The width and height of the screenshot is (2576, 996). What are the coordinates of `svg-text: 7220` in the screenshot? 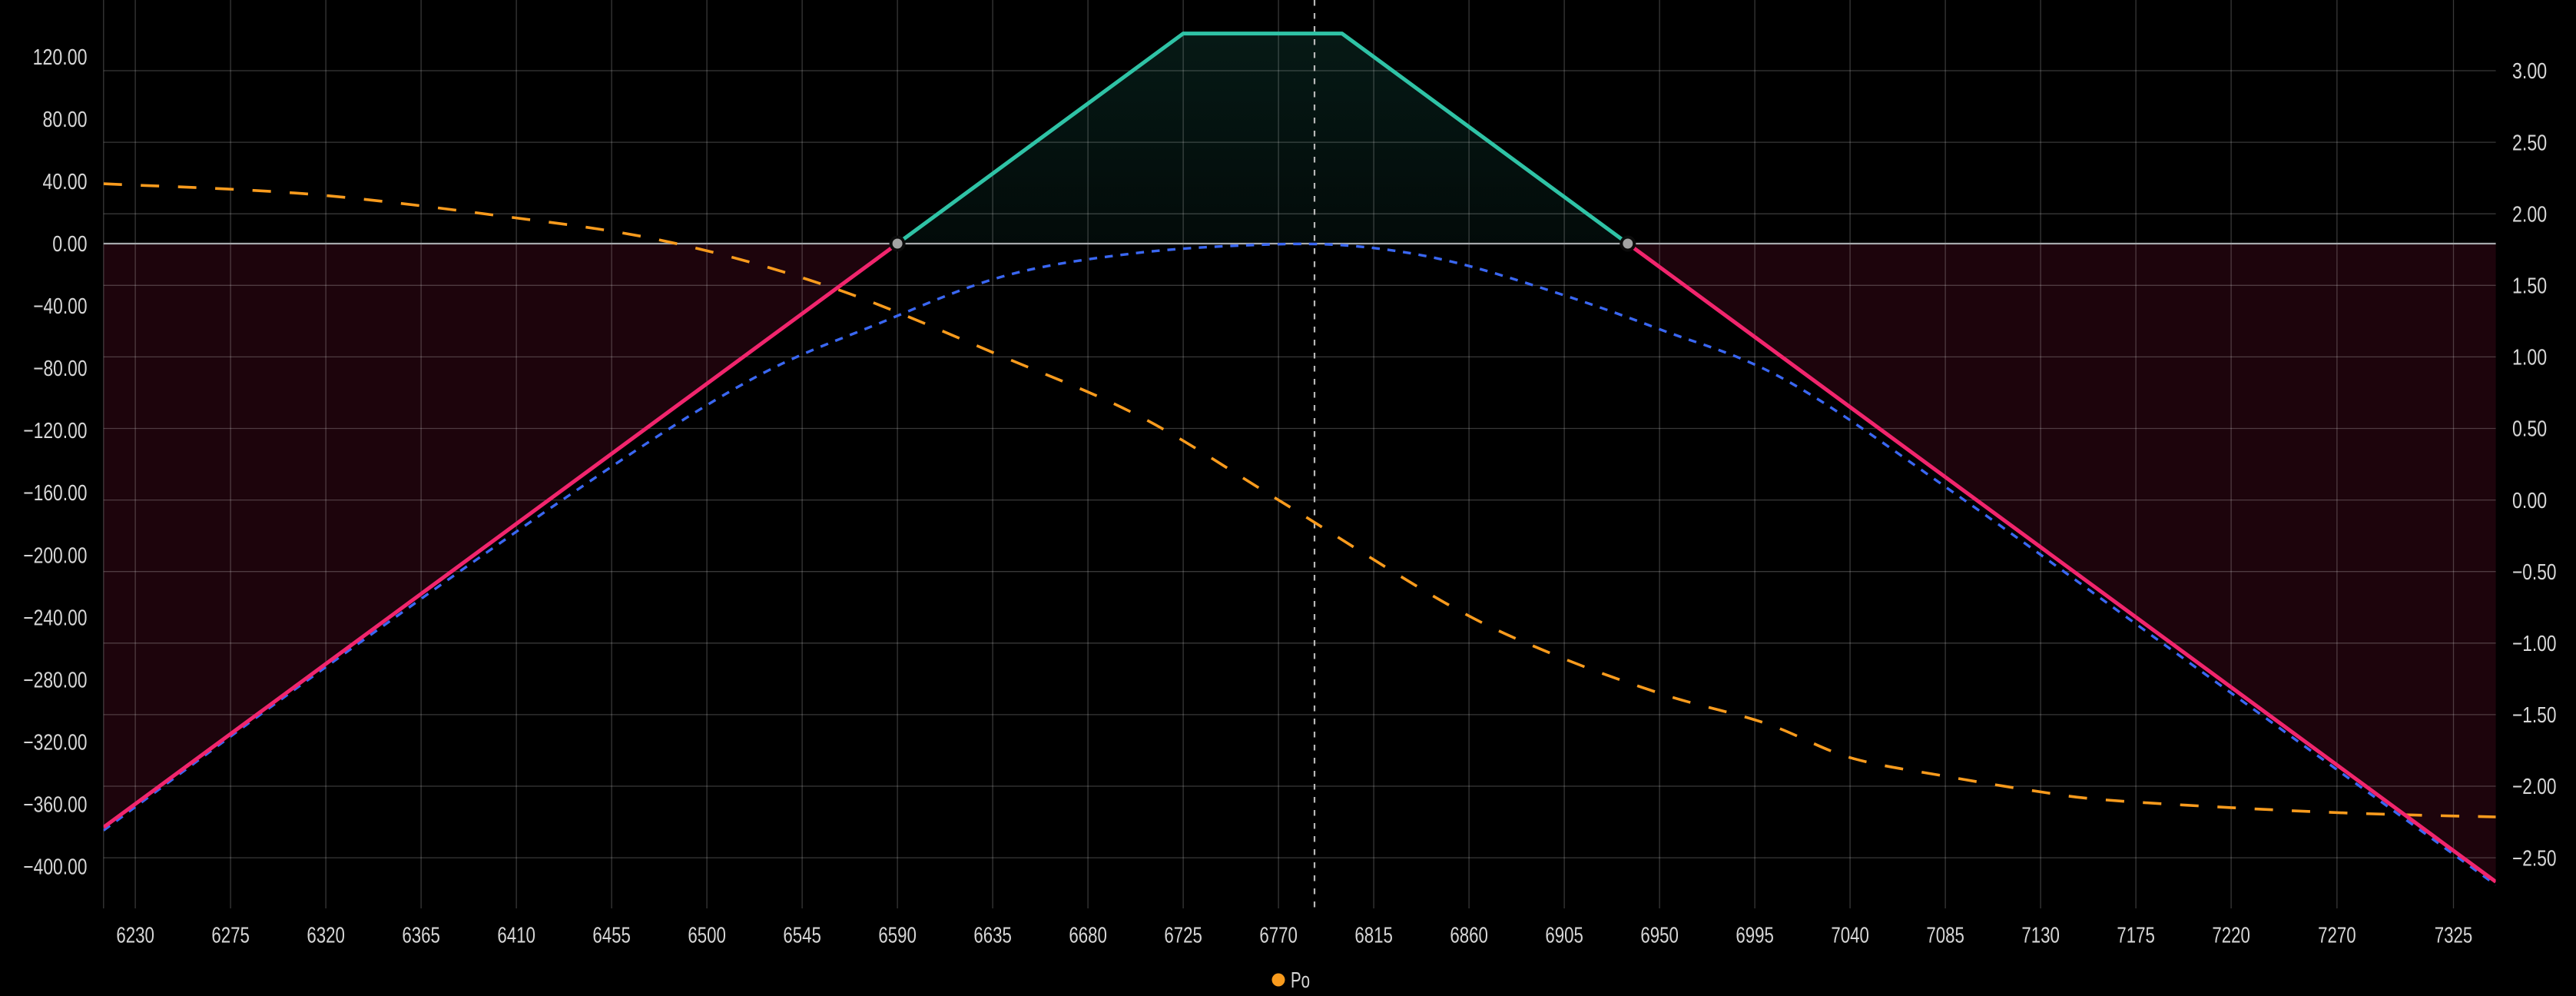 It's located at (2231, 936).